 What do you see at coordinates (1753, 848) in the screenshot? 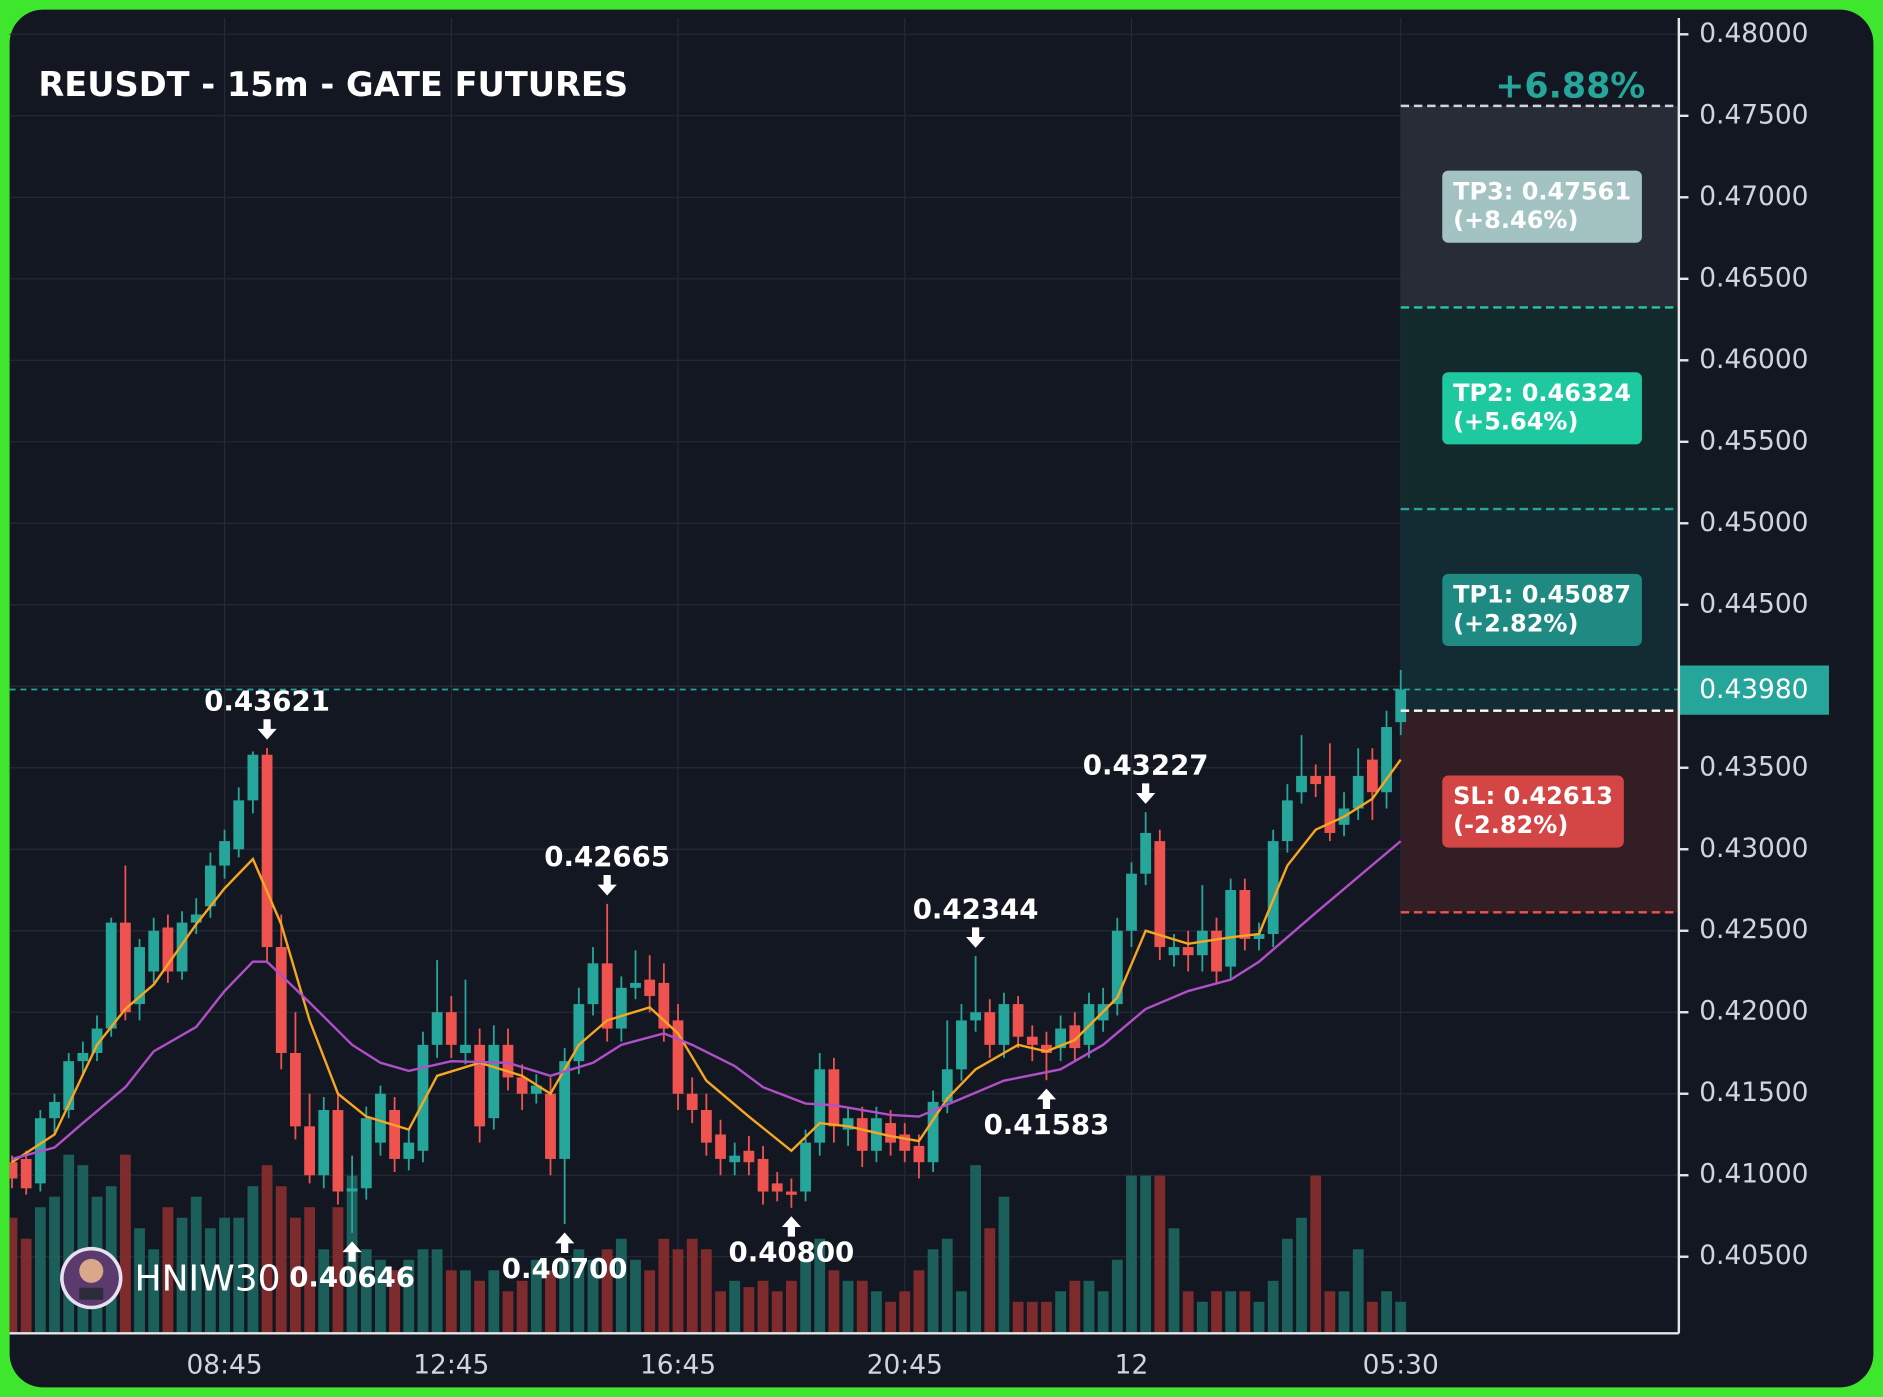
I see `y-tick-label: 0.43000` at bounding box center [1753, 848].